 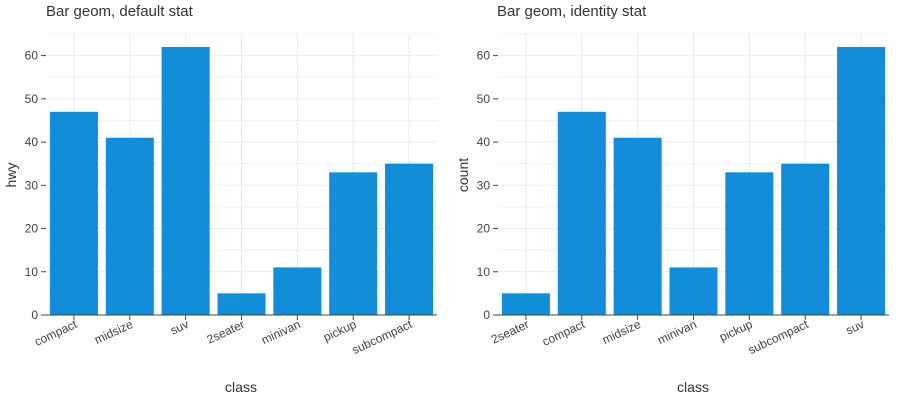 What do you see at coordinates (463, 175) in the screenshot?
I see `y-axis-title: count` at bounding box center [463, 175].